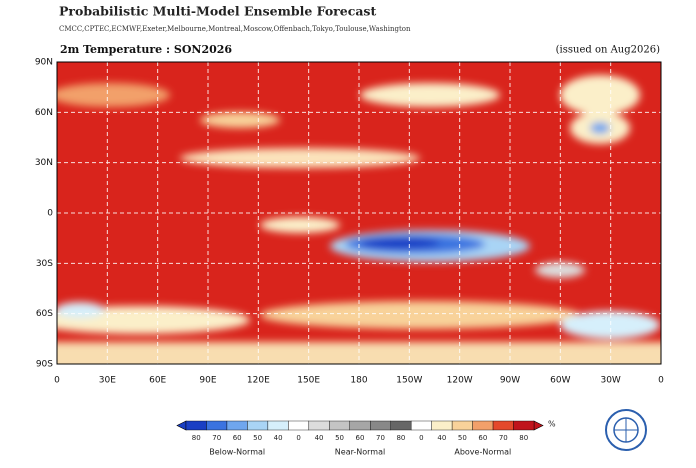 This screenshot has height=468, width=696. What do you see at coordinates (146, 49) in the screenshot?
I see `variable: 2m Temperature : SON2026` at bounding box center [146, 49].